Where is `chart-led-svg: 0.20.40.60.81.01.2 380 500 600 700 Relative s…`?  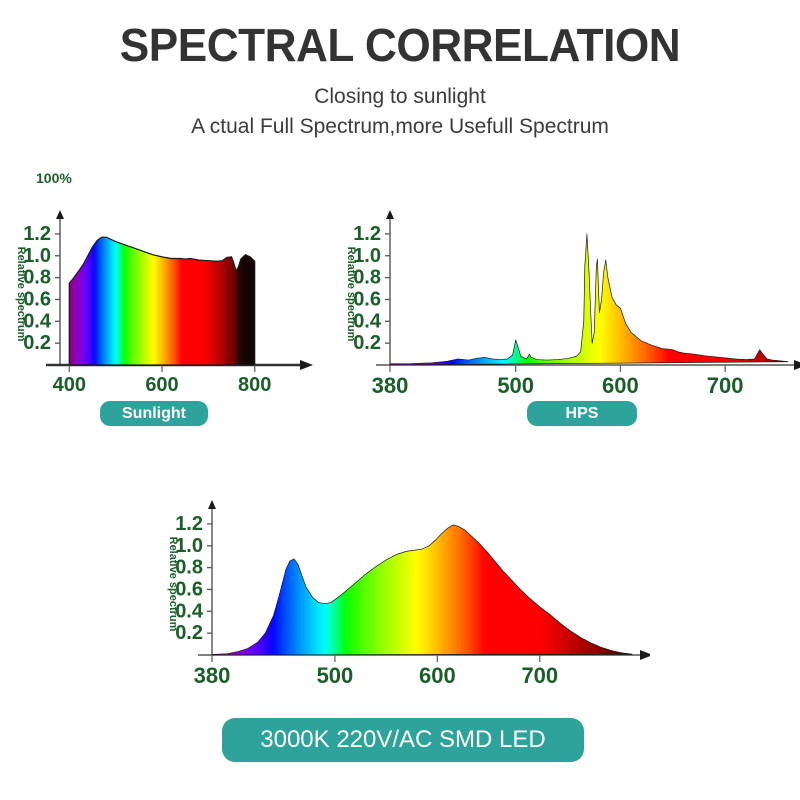 chart-led-svg: 0.20.40.60.81.01.2 380 500 600 700 Relative s… is located at coordinates (408, 594).